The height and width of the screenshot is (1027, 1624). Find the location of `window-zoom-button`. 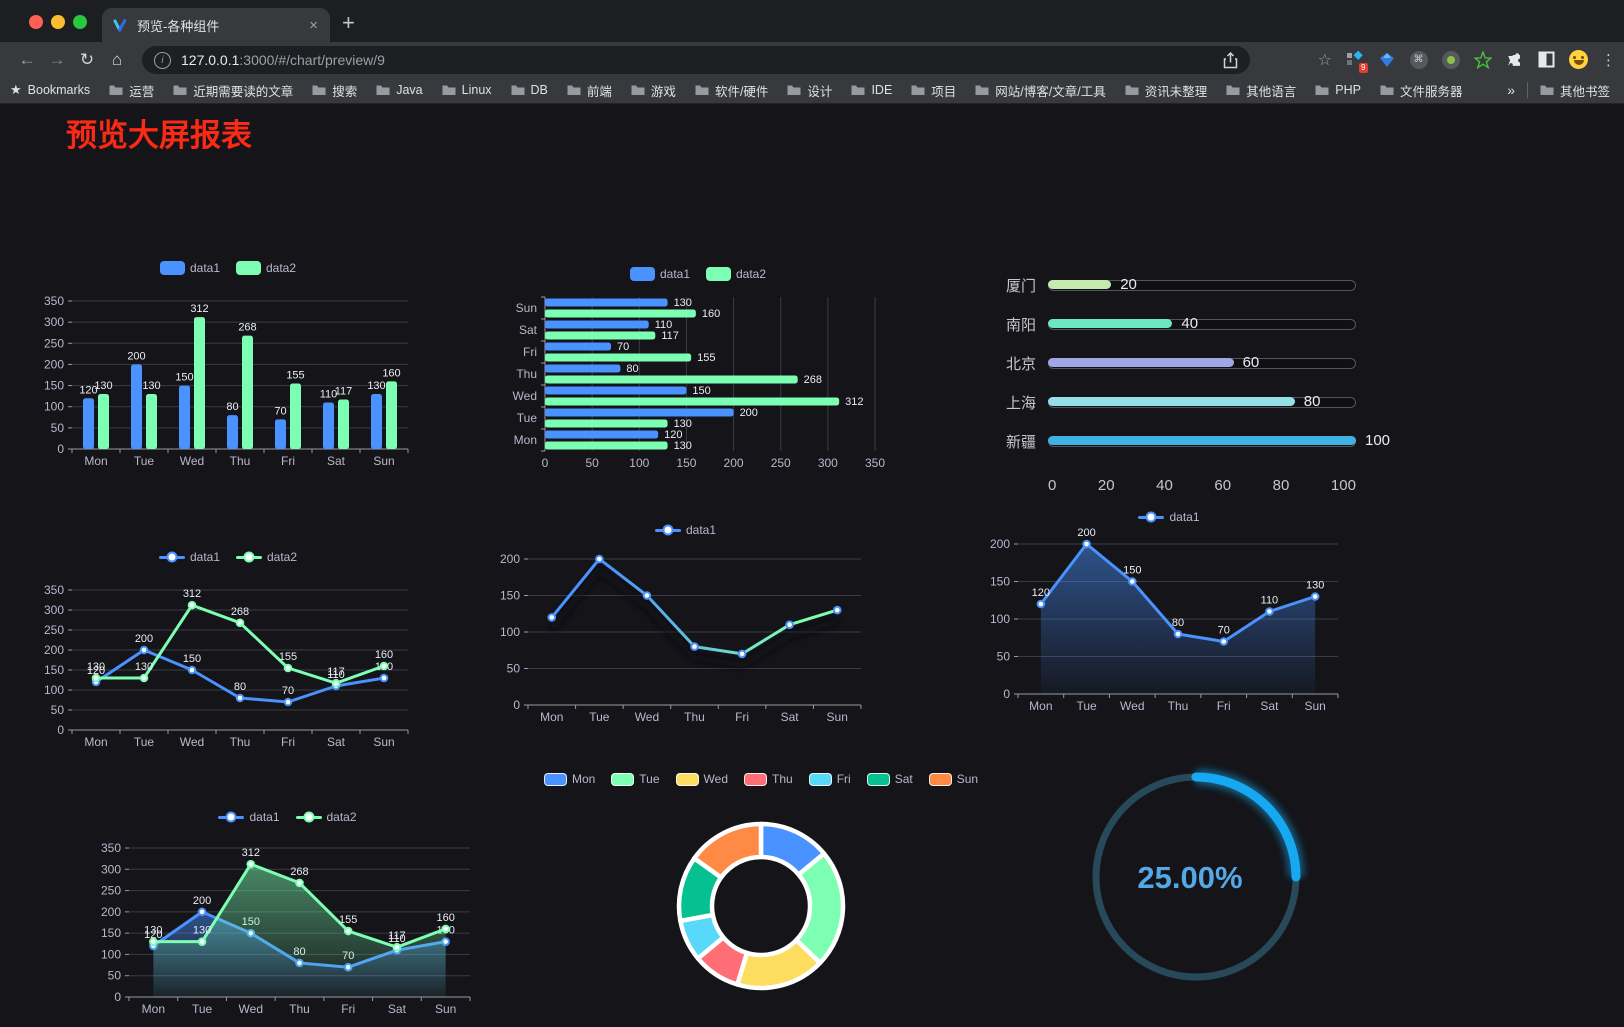

window-zoom-button is located at coordinates (80, 22).